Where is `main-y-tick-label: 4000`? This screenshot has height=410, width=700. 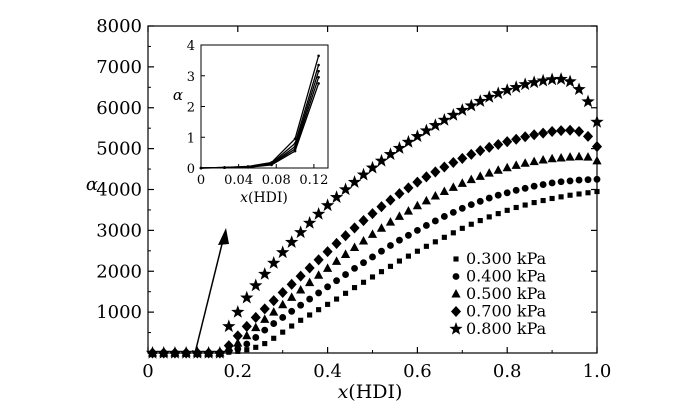 main-y-tick-label: 4000 is located at coordinates (119, 190).